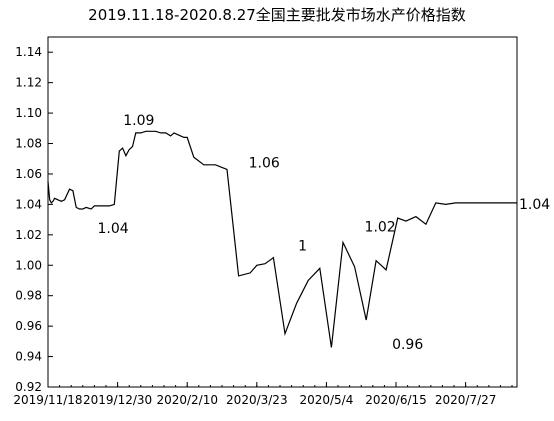 The width and height of the screenshot is (554, 421). What do you see at coordinates (28, 357) in the screenshot?
I see `y-tick-label: 0.94` at bounding box center [28, 357].